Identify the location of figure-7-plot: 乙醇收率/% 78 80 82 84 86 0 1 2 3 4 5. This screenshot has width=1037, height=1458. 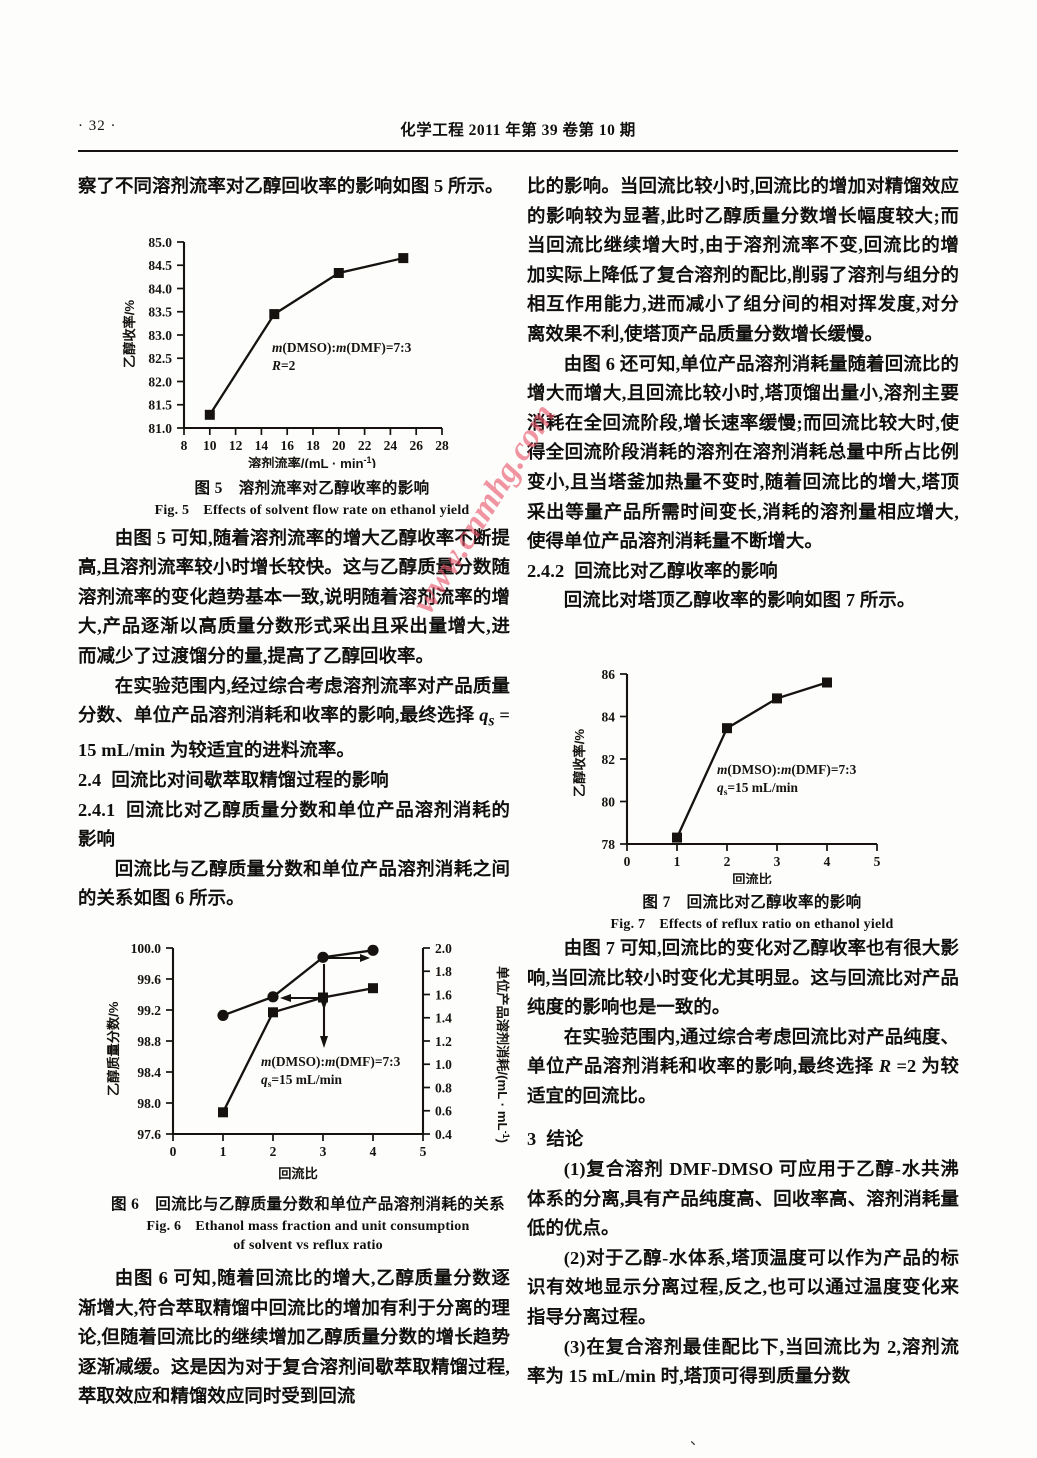
(726, 775).